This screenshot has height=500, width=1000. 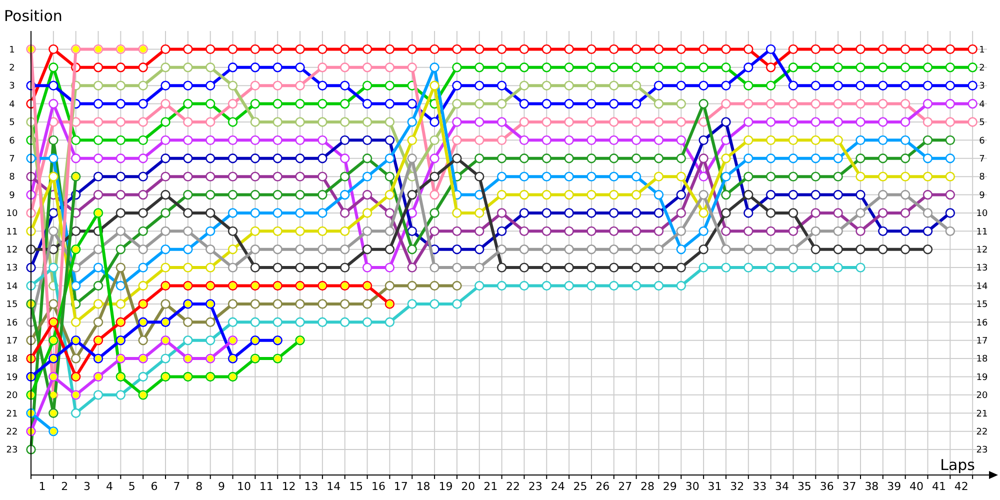 I want to click on x-tick-label: 24, so click(x=557, y=486).